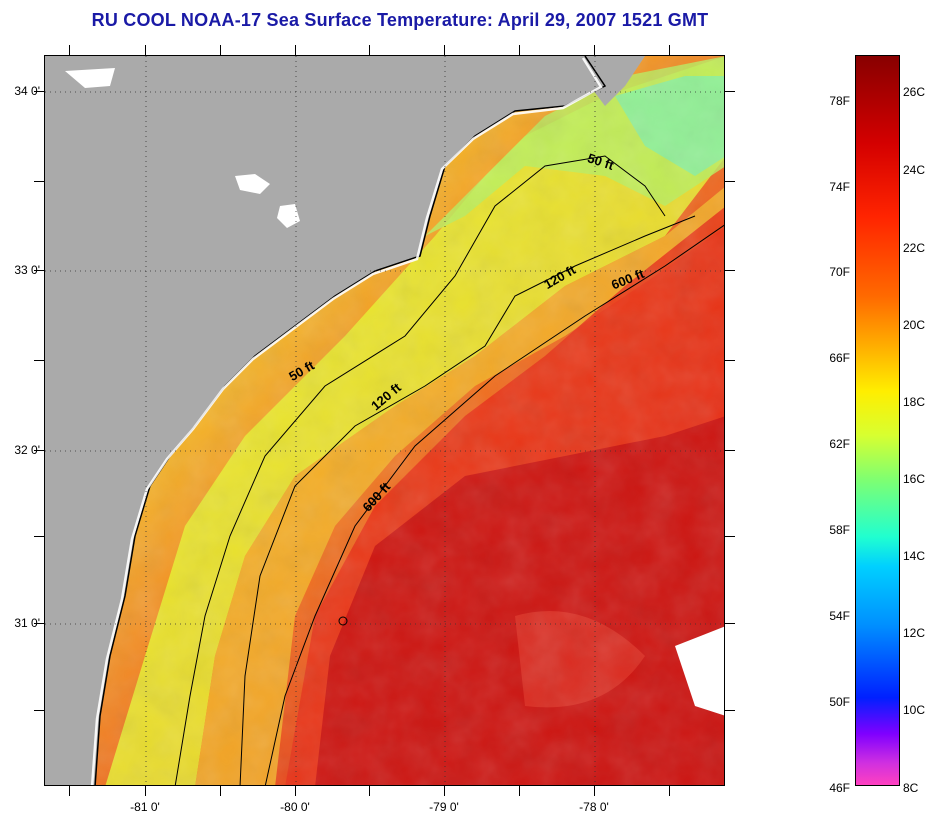 This screenshot has height=817, width=928. I want to click on colorbar-fahrenheit-label: 66F, so click(839, 358).